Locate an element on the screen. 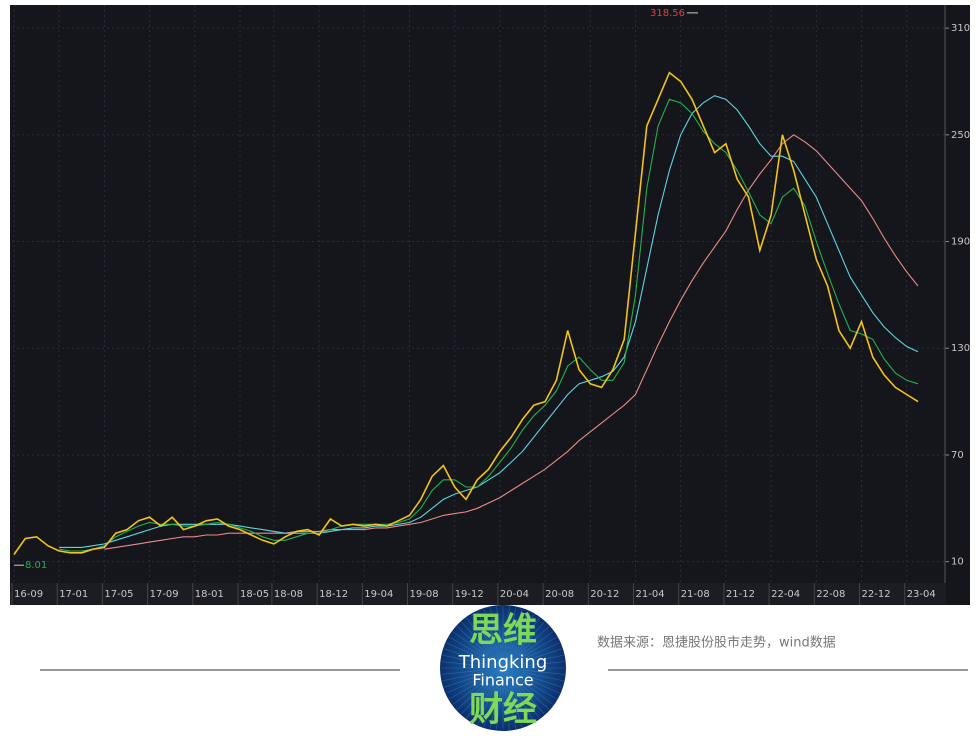  source-note: 数据来源：恩捷股份股市走势，wind数据 is located at coordinates (716, 643).